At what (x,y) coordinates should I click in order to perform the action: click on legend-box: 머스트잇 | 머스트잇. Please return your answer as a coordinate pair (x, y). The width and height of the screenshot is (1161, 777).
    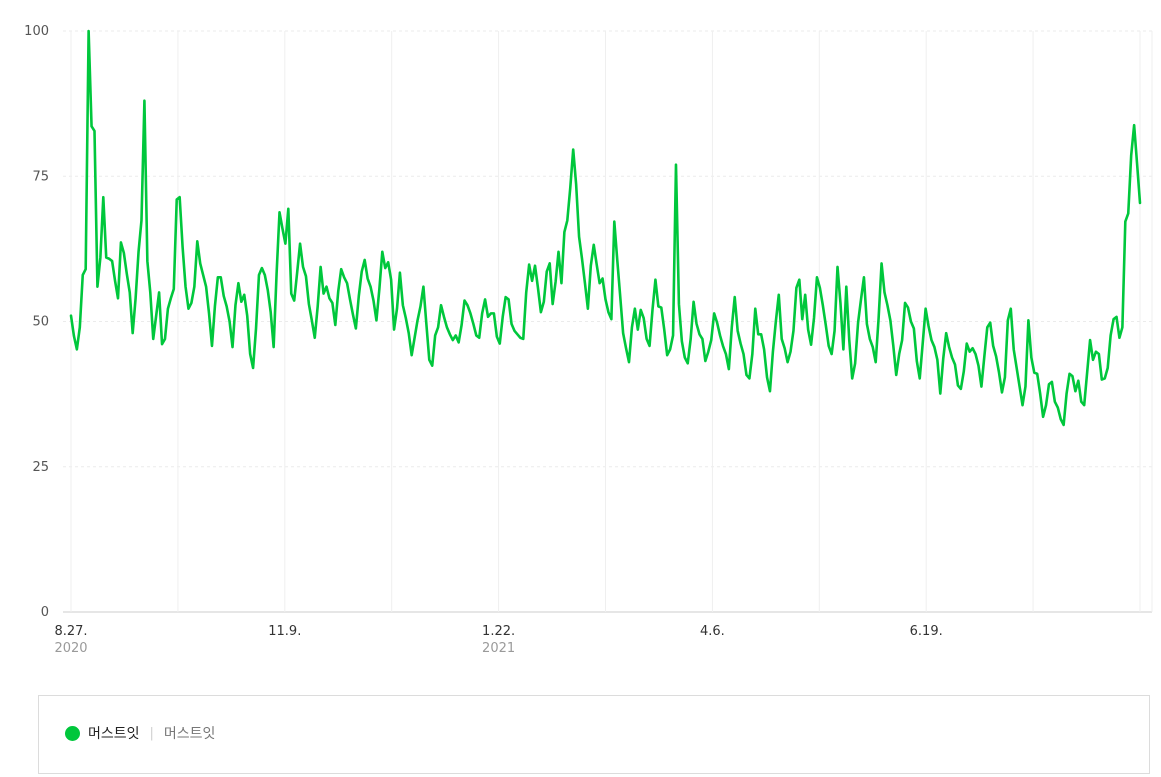
    Looking at the image, I should click on (594, 734).